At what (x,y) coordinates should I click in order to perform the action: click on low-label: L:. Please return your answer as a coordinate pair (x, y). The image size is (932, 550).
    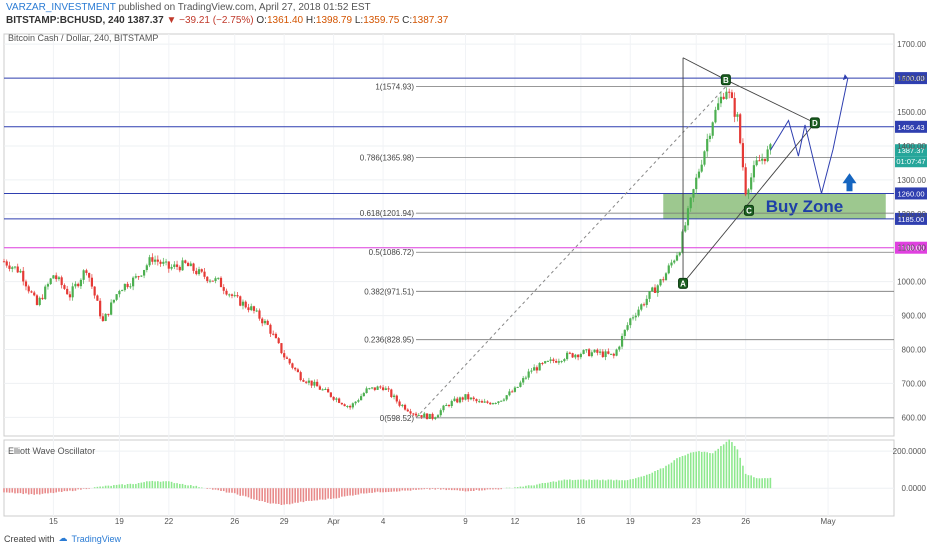
    Looking at the image, I should click on (359, 20).